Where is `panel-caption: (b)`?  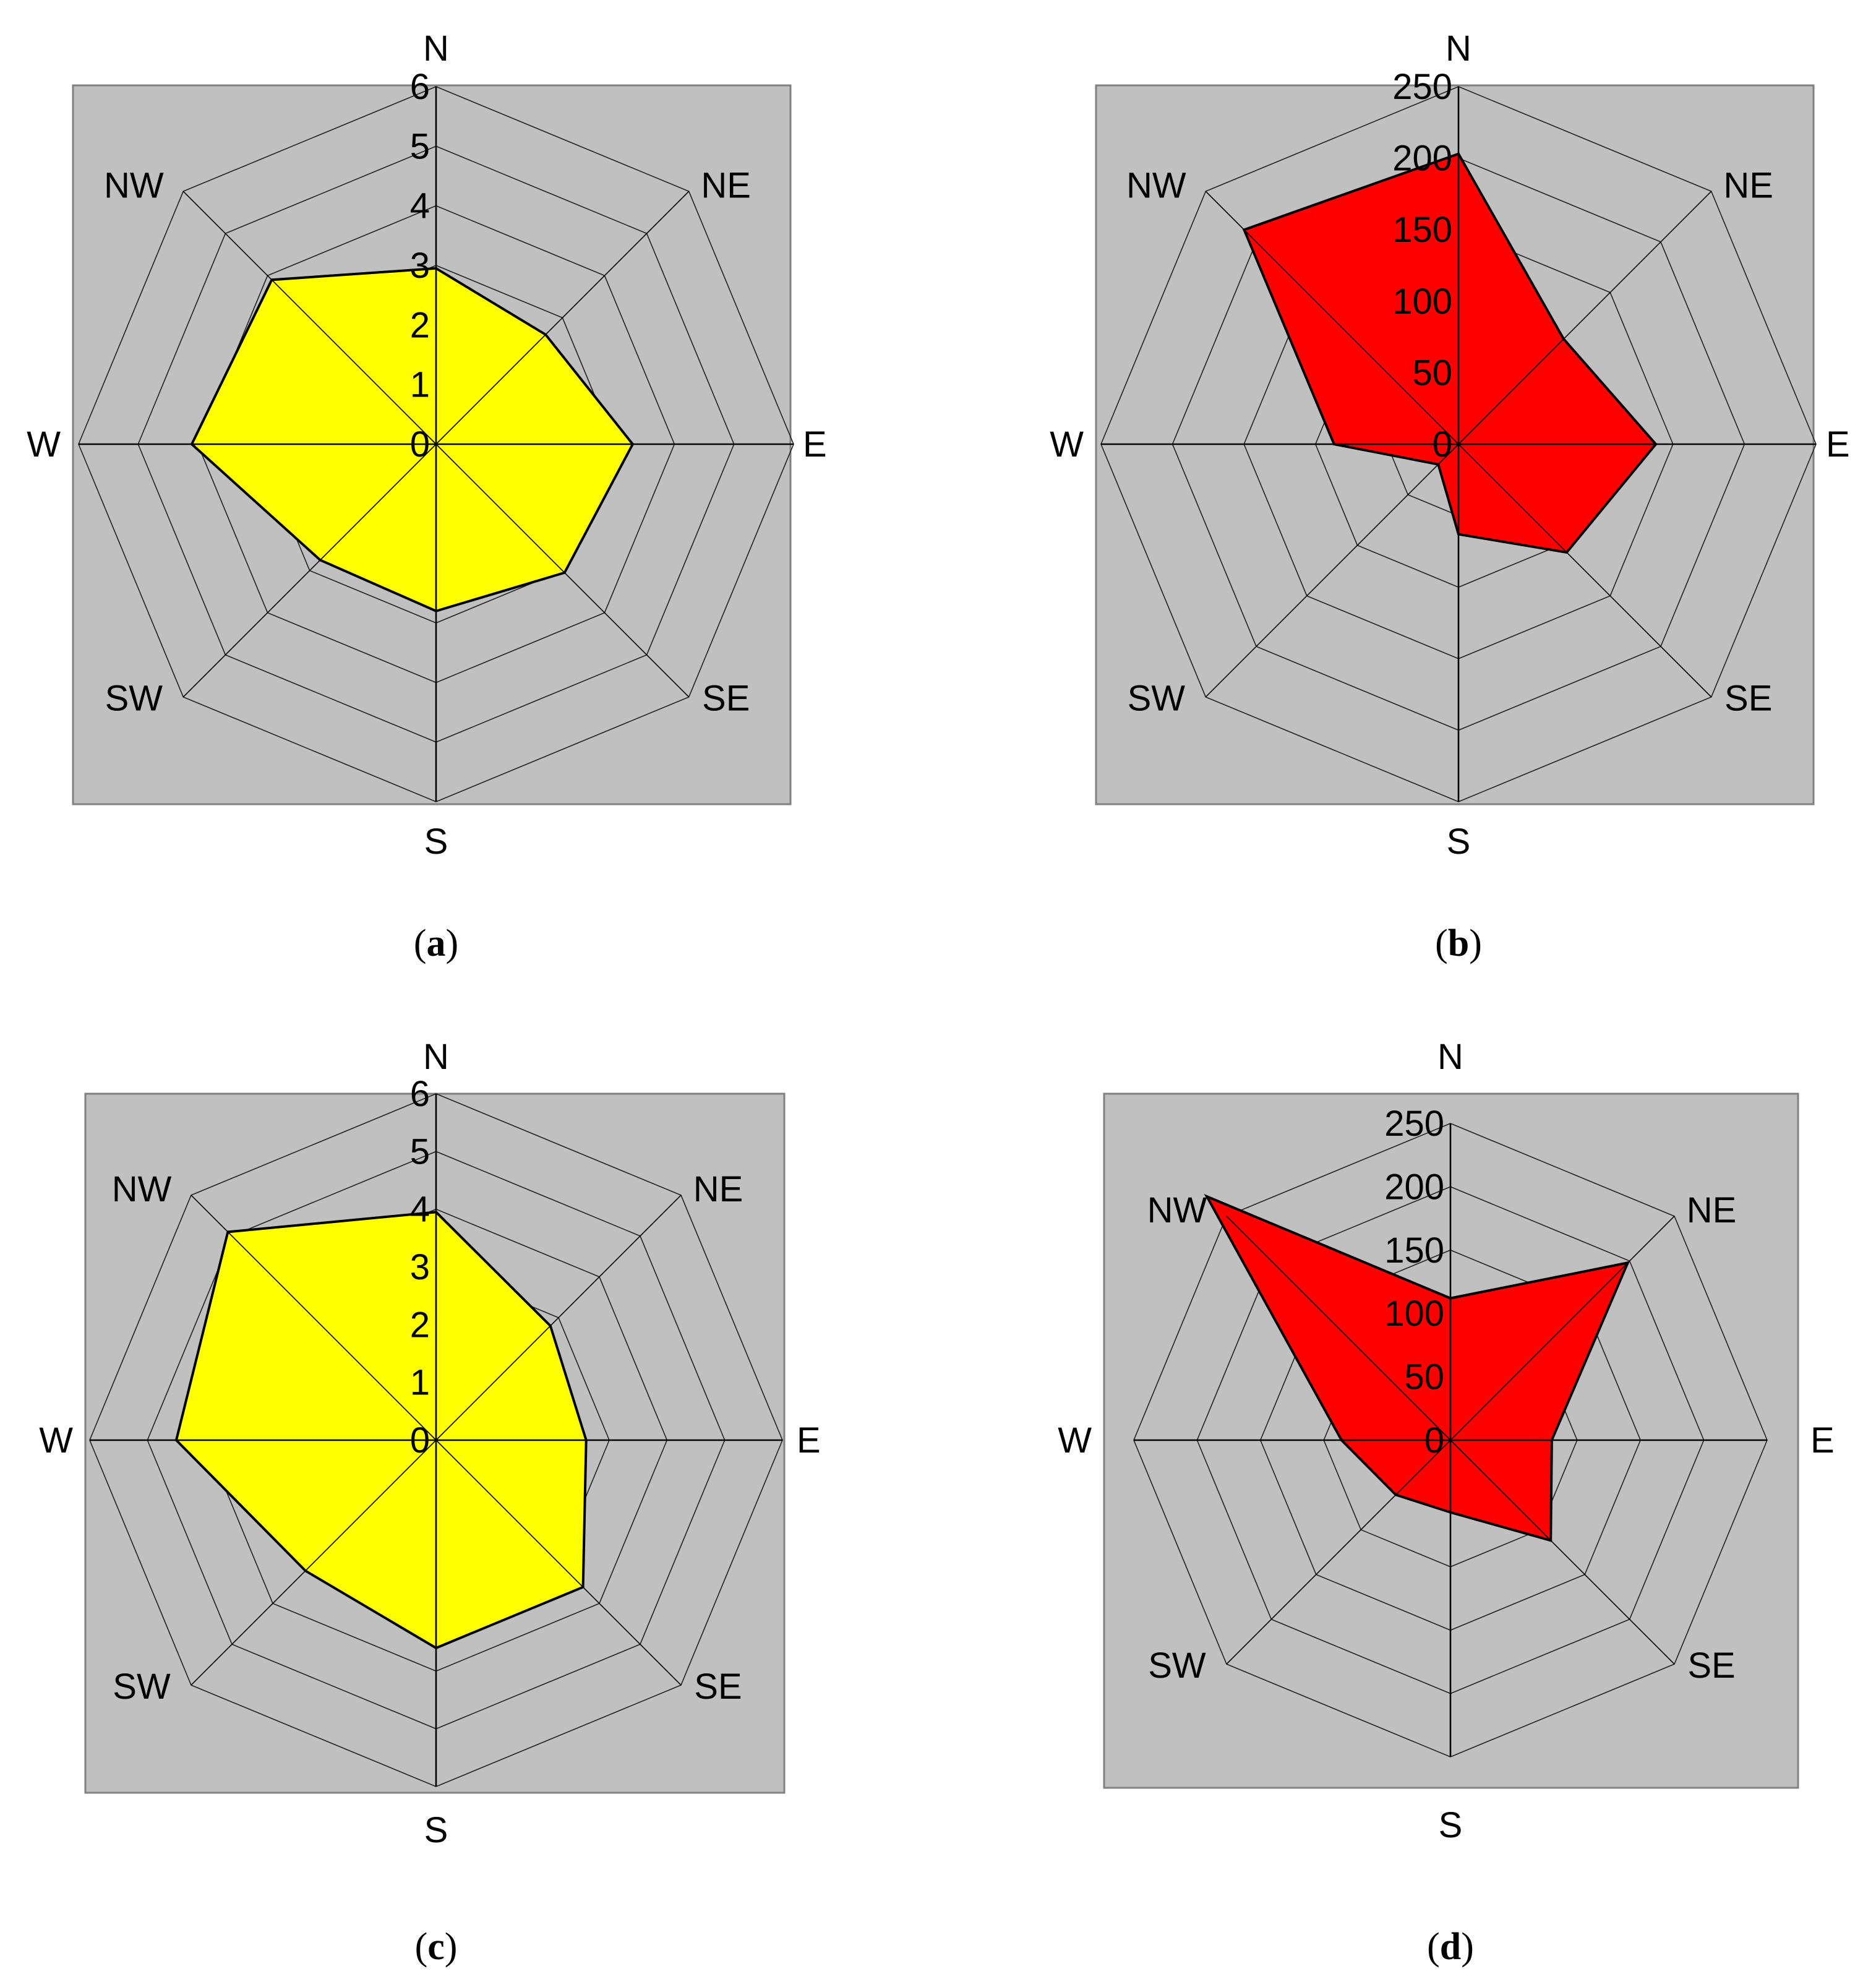 panel-caption: (b) is located at coordinates (1459, 943).